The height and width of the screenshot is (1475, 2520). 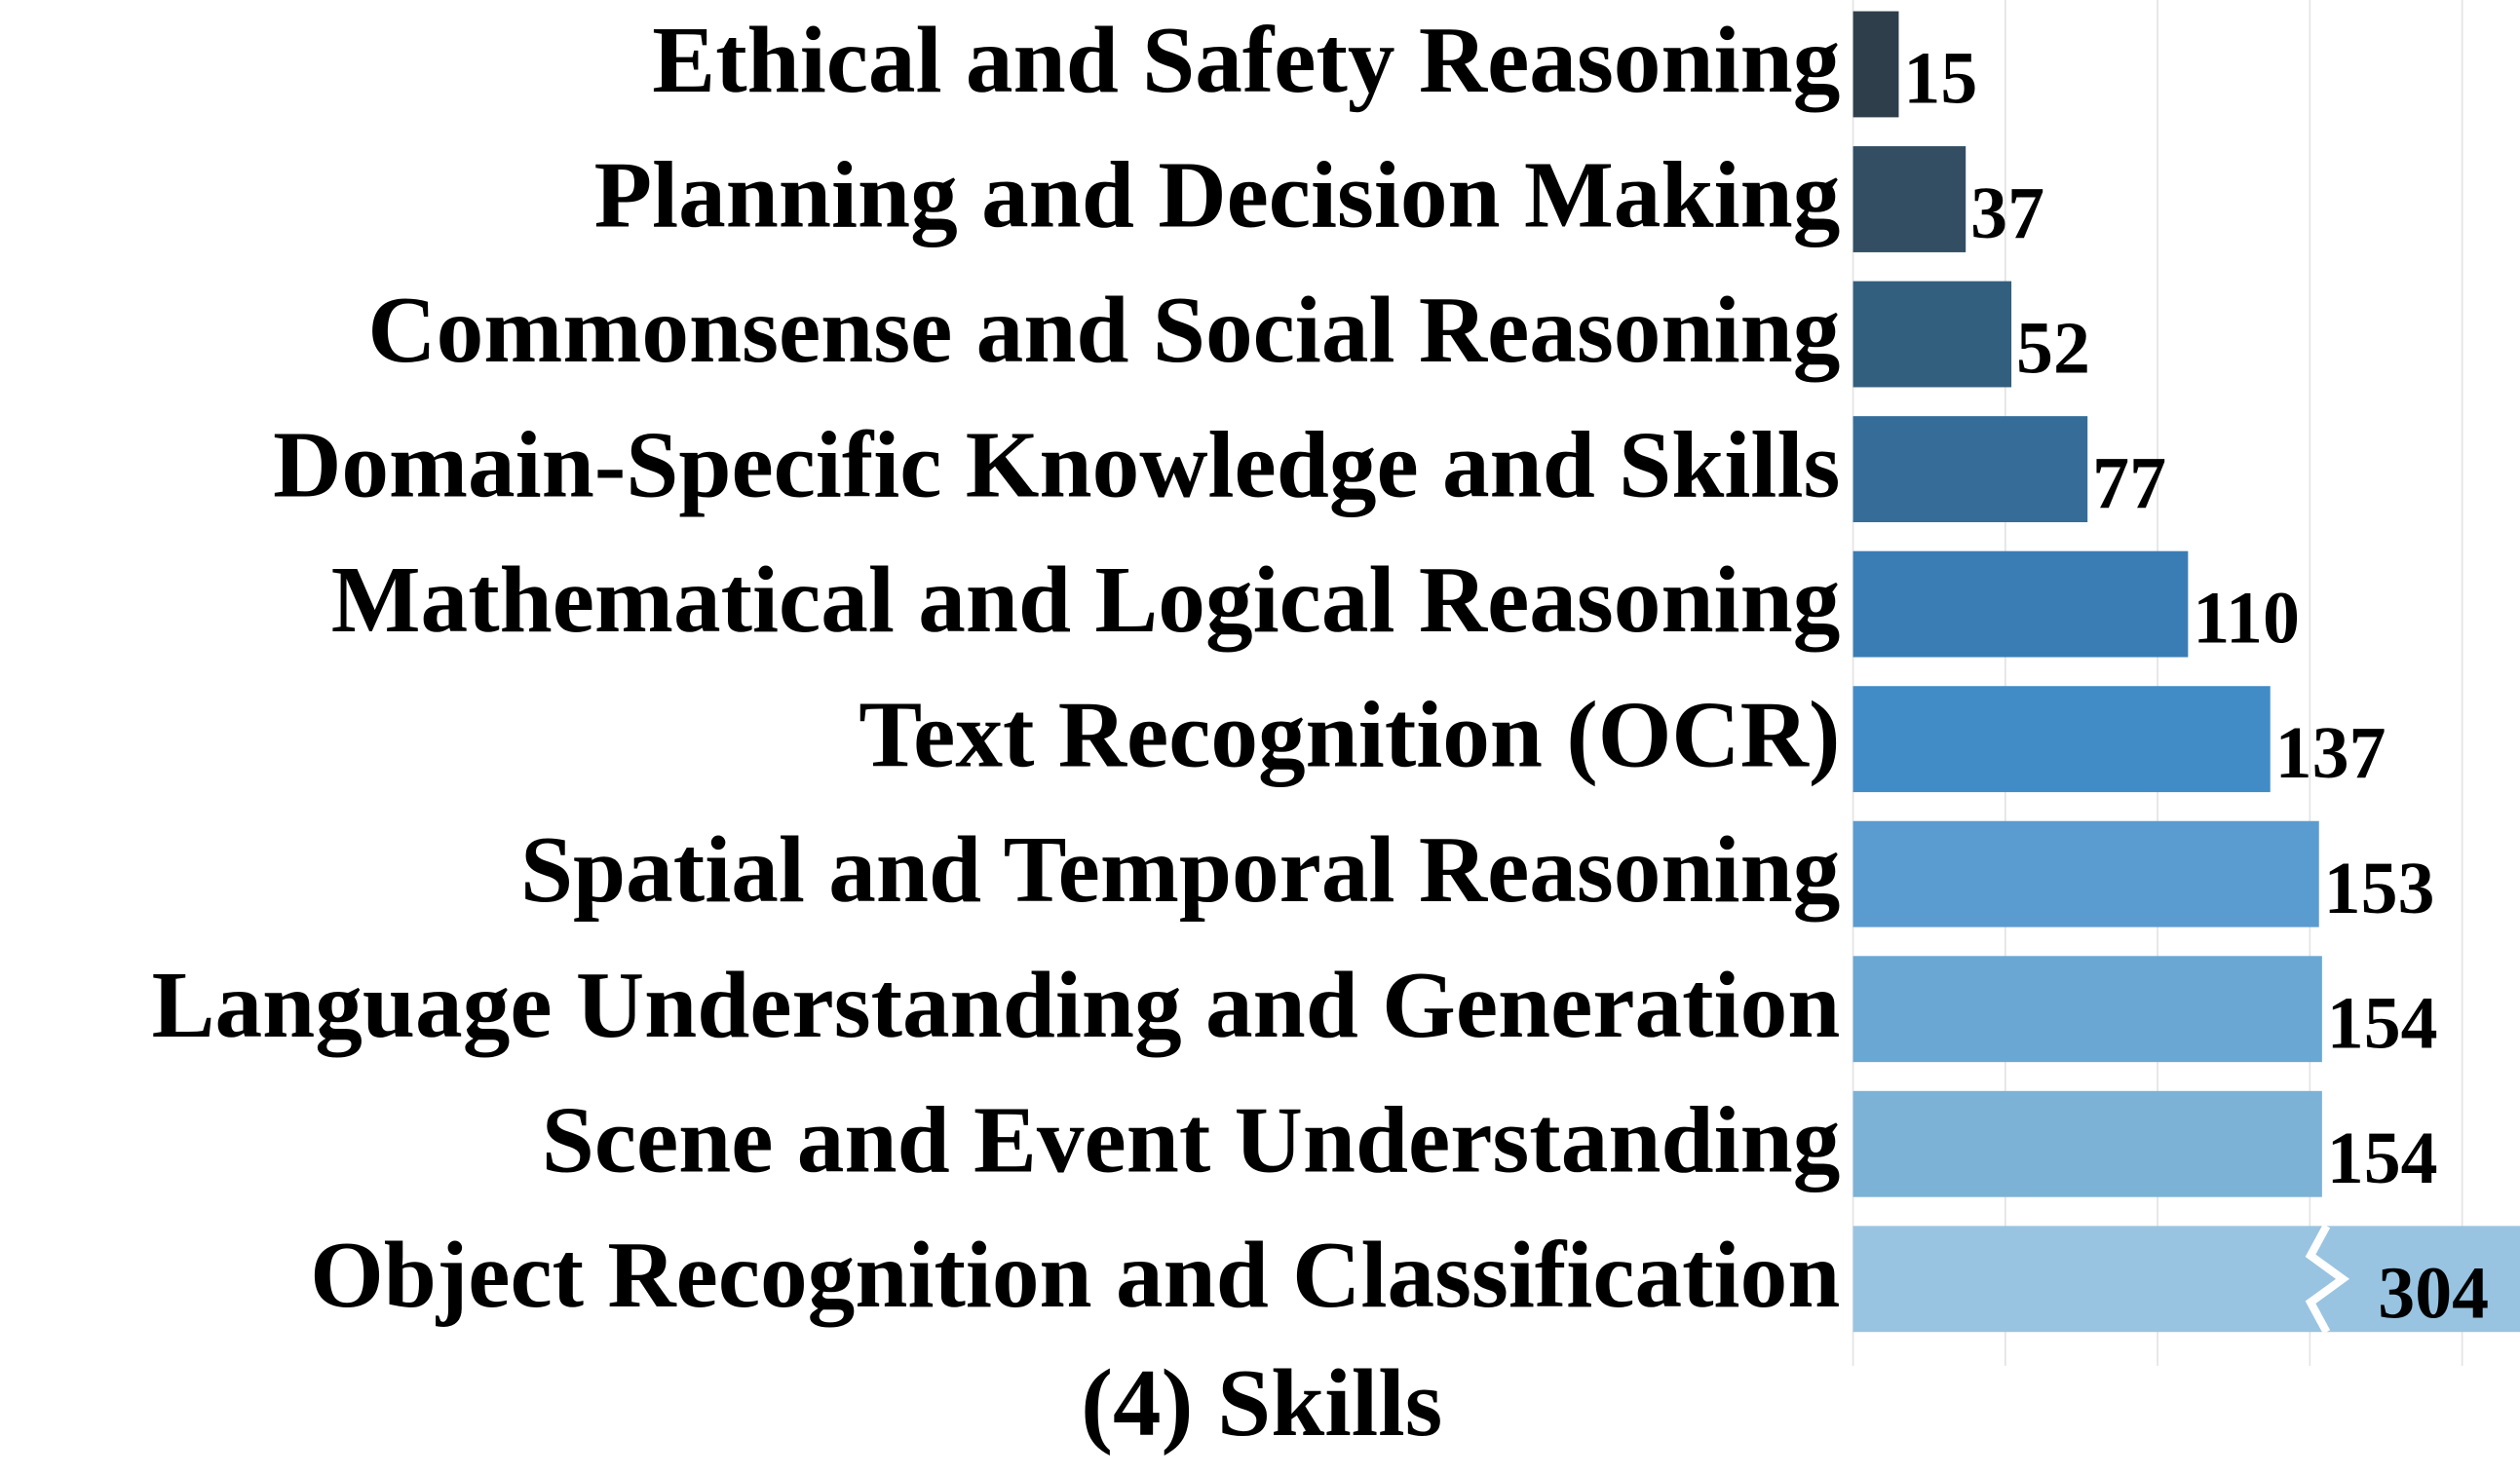 I want to click on y-tick-label: Domain-Specific Knowledge and Skills, so click(x=1056, y=466).